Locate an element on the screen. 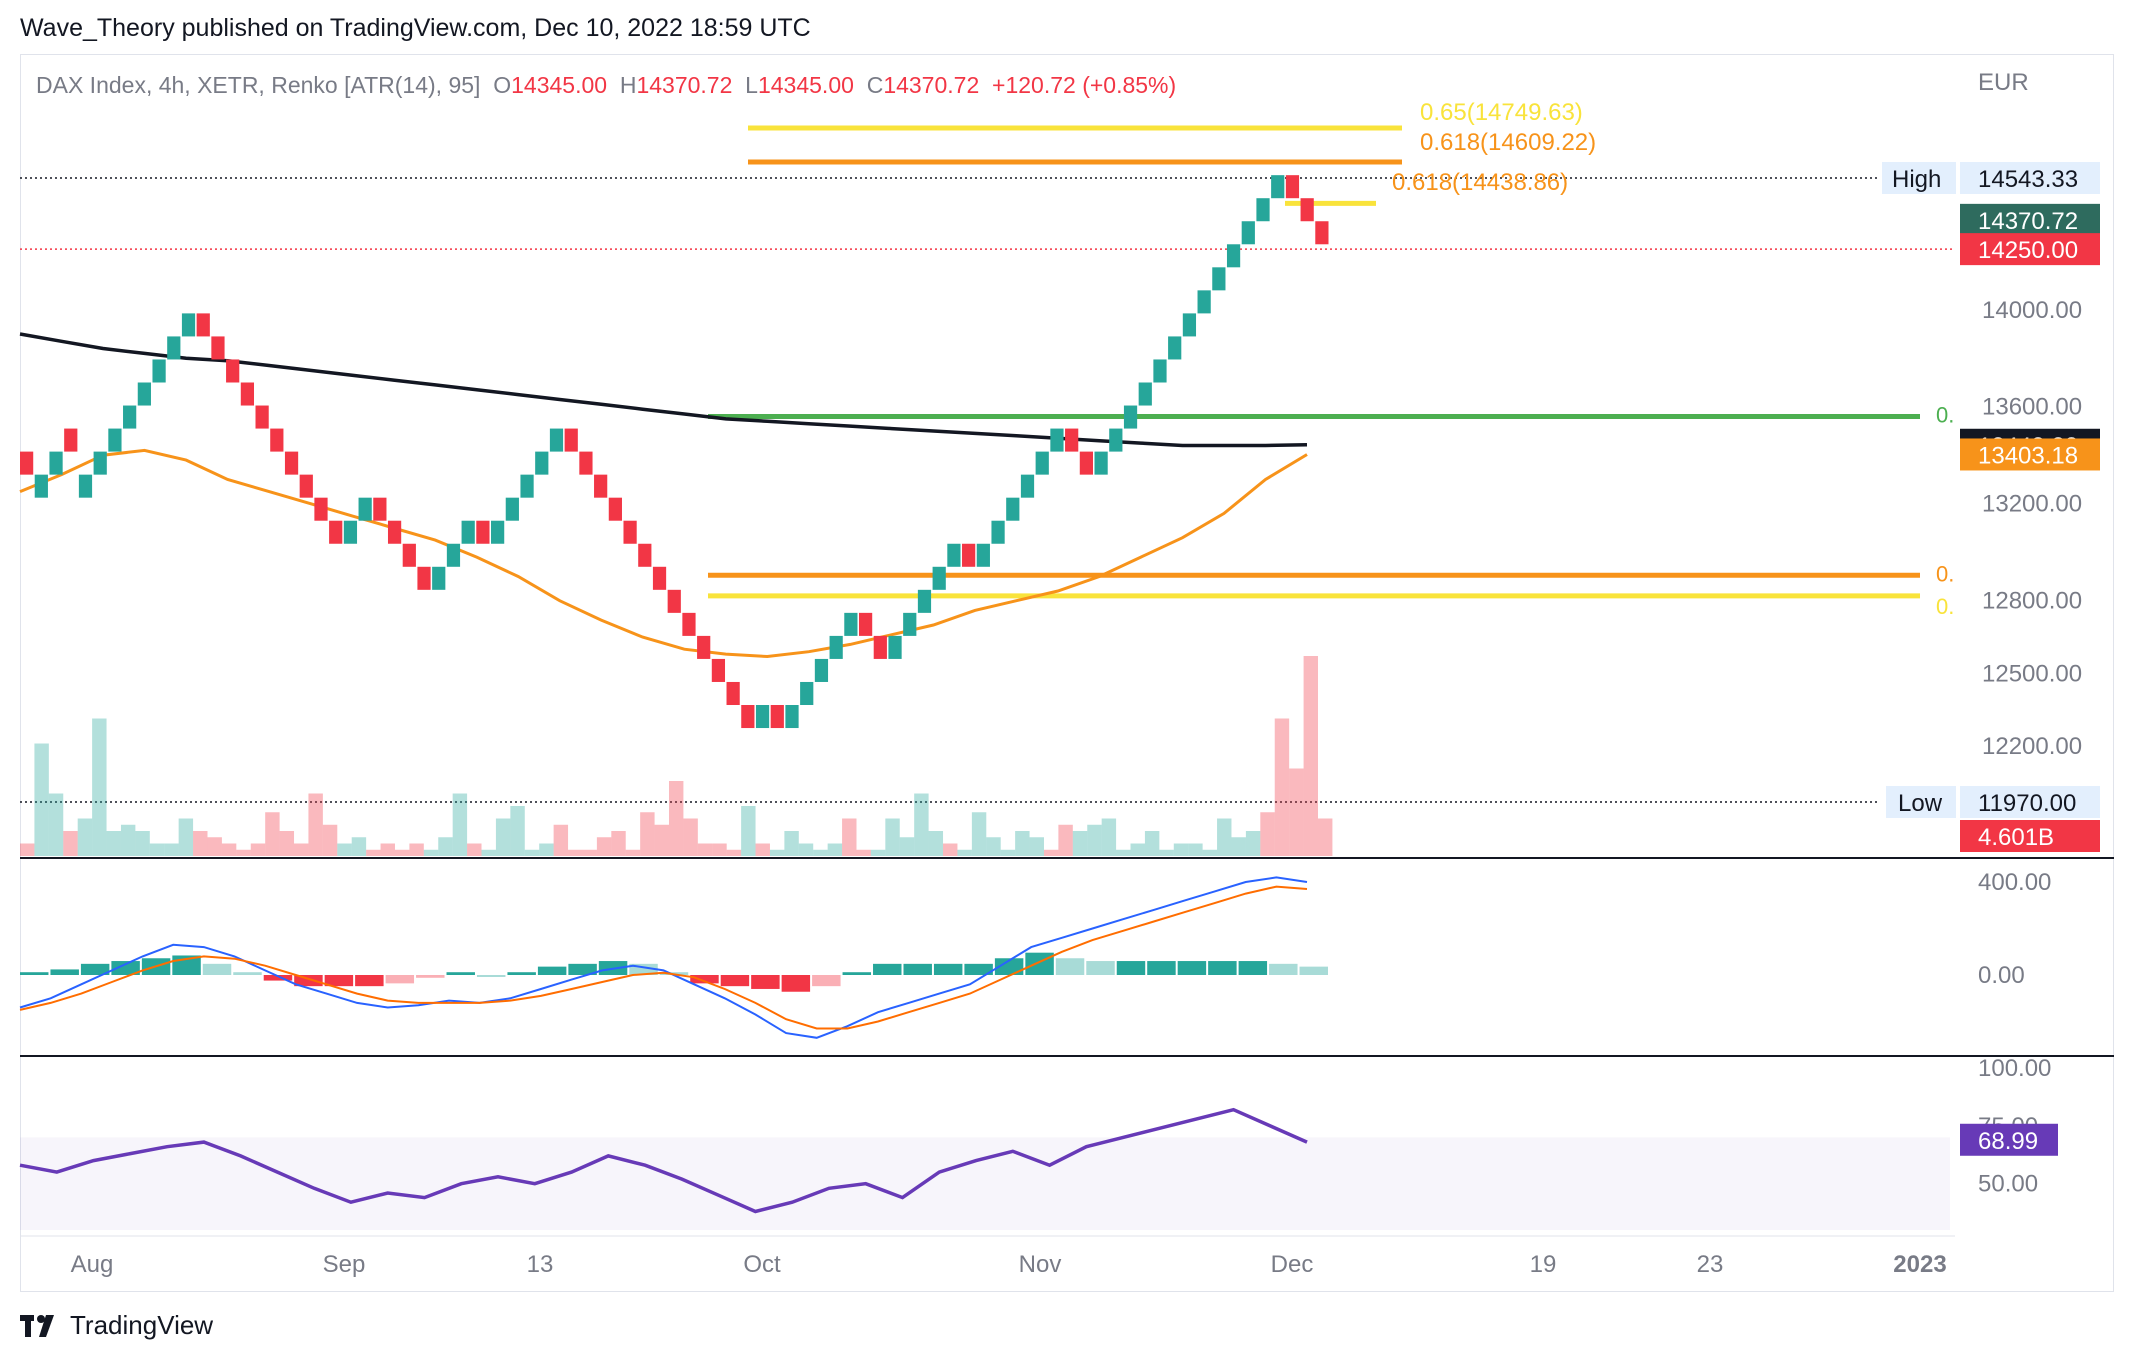 The height and width of the screenshot is (1360, 2132). footer-brand: TradingView is located at coordinates (116, 1325).